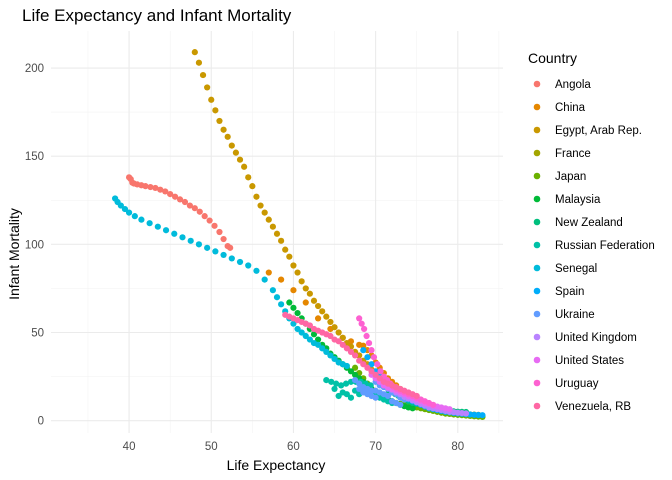 The height and width of the screenshot is (480, 672). I want to click on legend-label: Russian Federation, so click(605, 246).